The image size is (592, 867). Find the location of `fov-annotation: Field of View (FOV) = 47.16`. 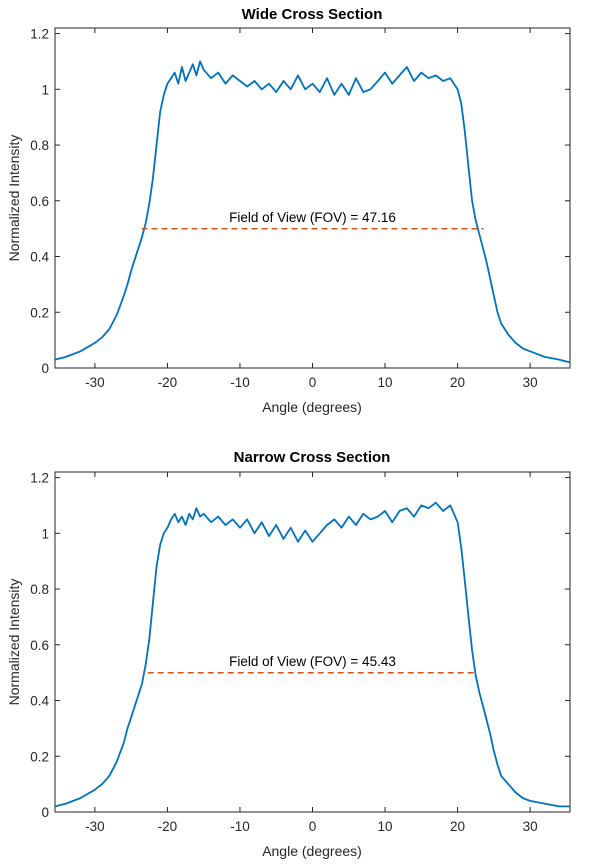

fov-annotation: Field of View (FOV) = 47.16 is located at coordinates (312, 217).